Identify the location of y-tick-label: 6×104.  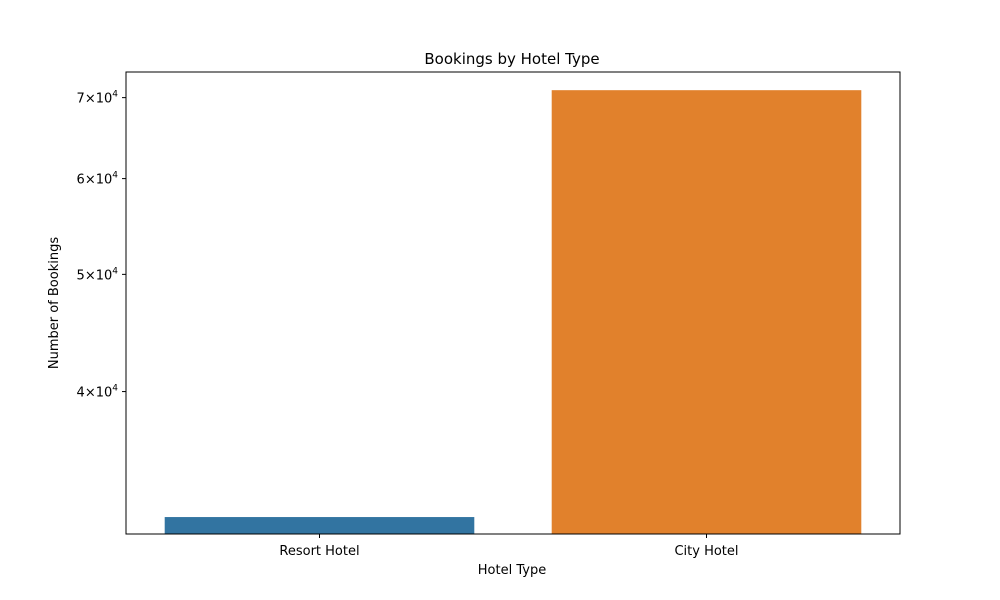
(98, 179).